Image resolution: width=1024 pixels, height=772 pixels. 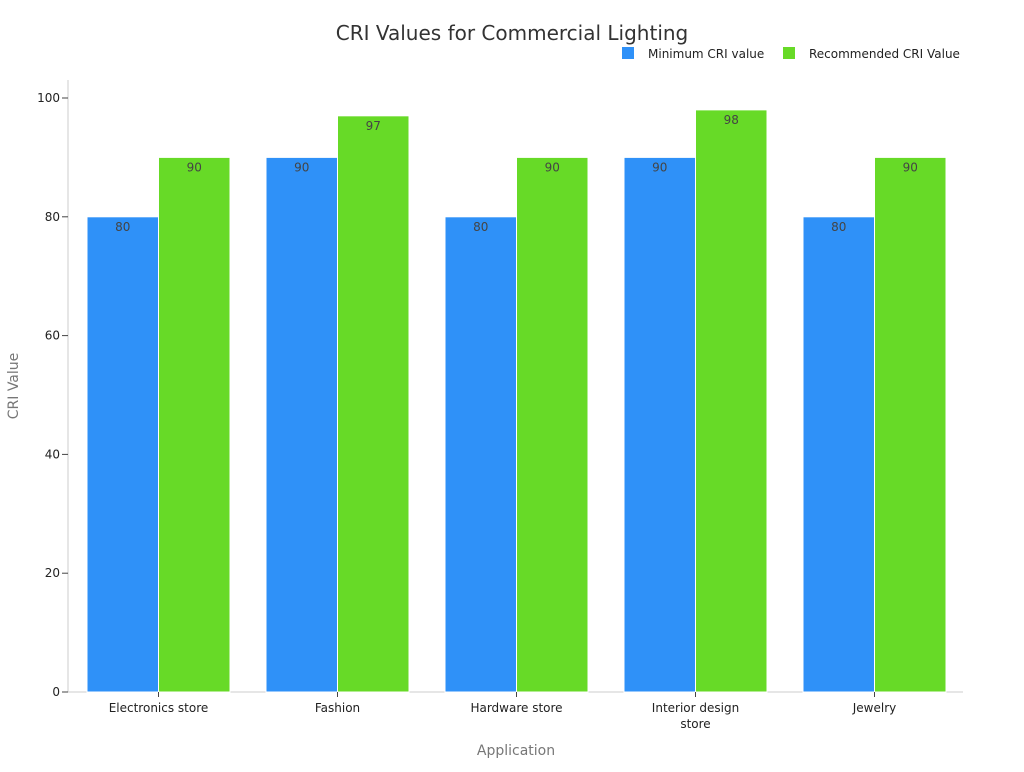 What do you see at coordinates (52, 217) in the screenshot?
I see `y-tick-label: 80` at bounding box center [52, 217].